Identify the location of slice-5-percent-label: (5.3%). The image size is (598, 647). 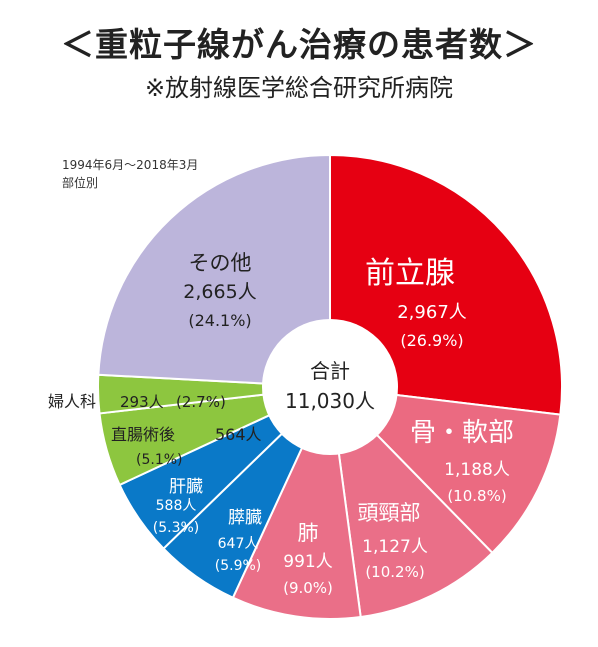
(176, 528).